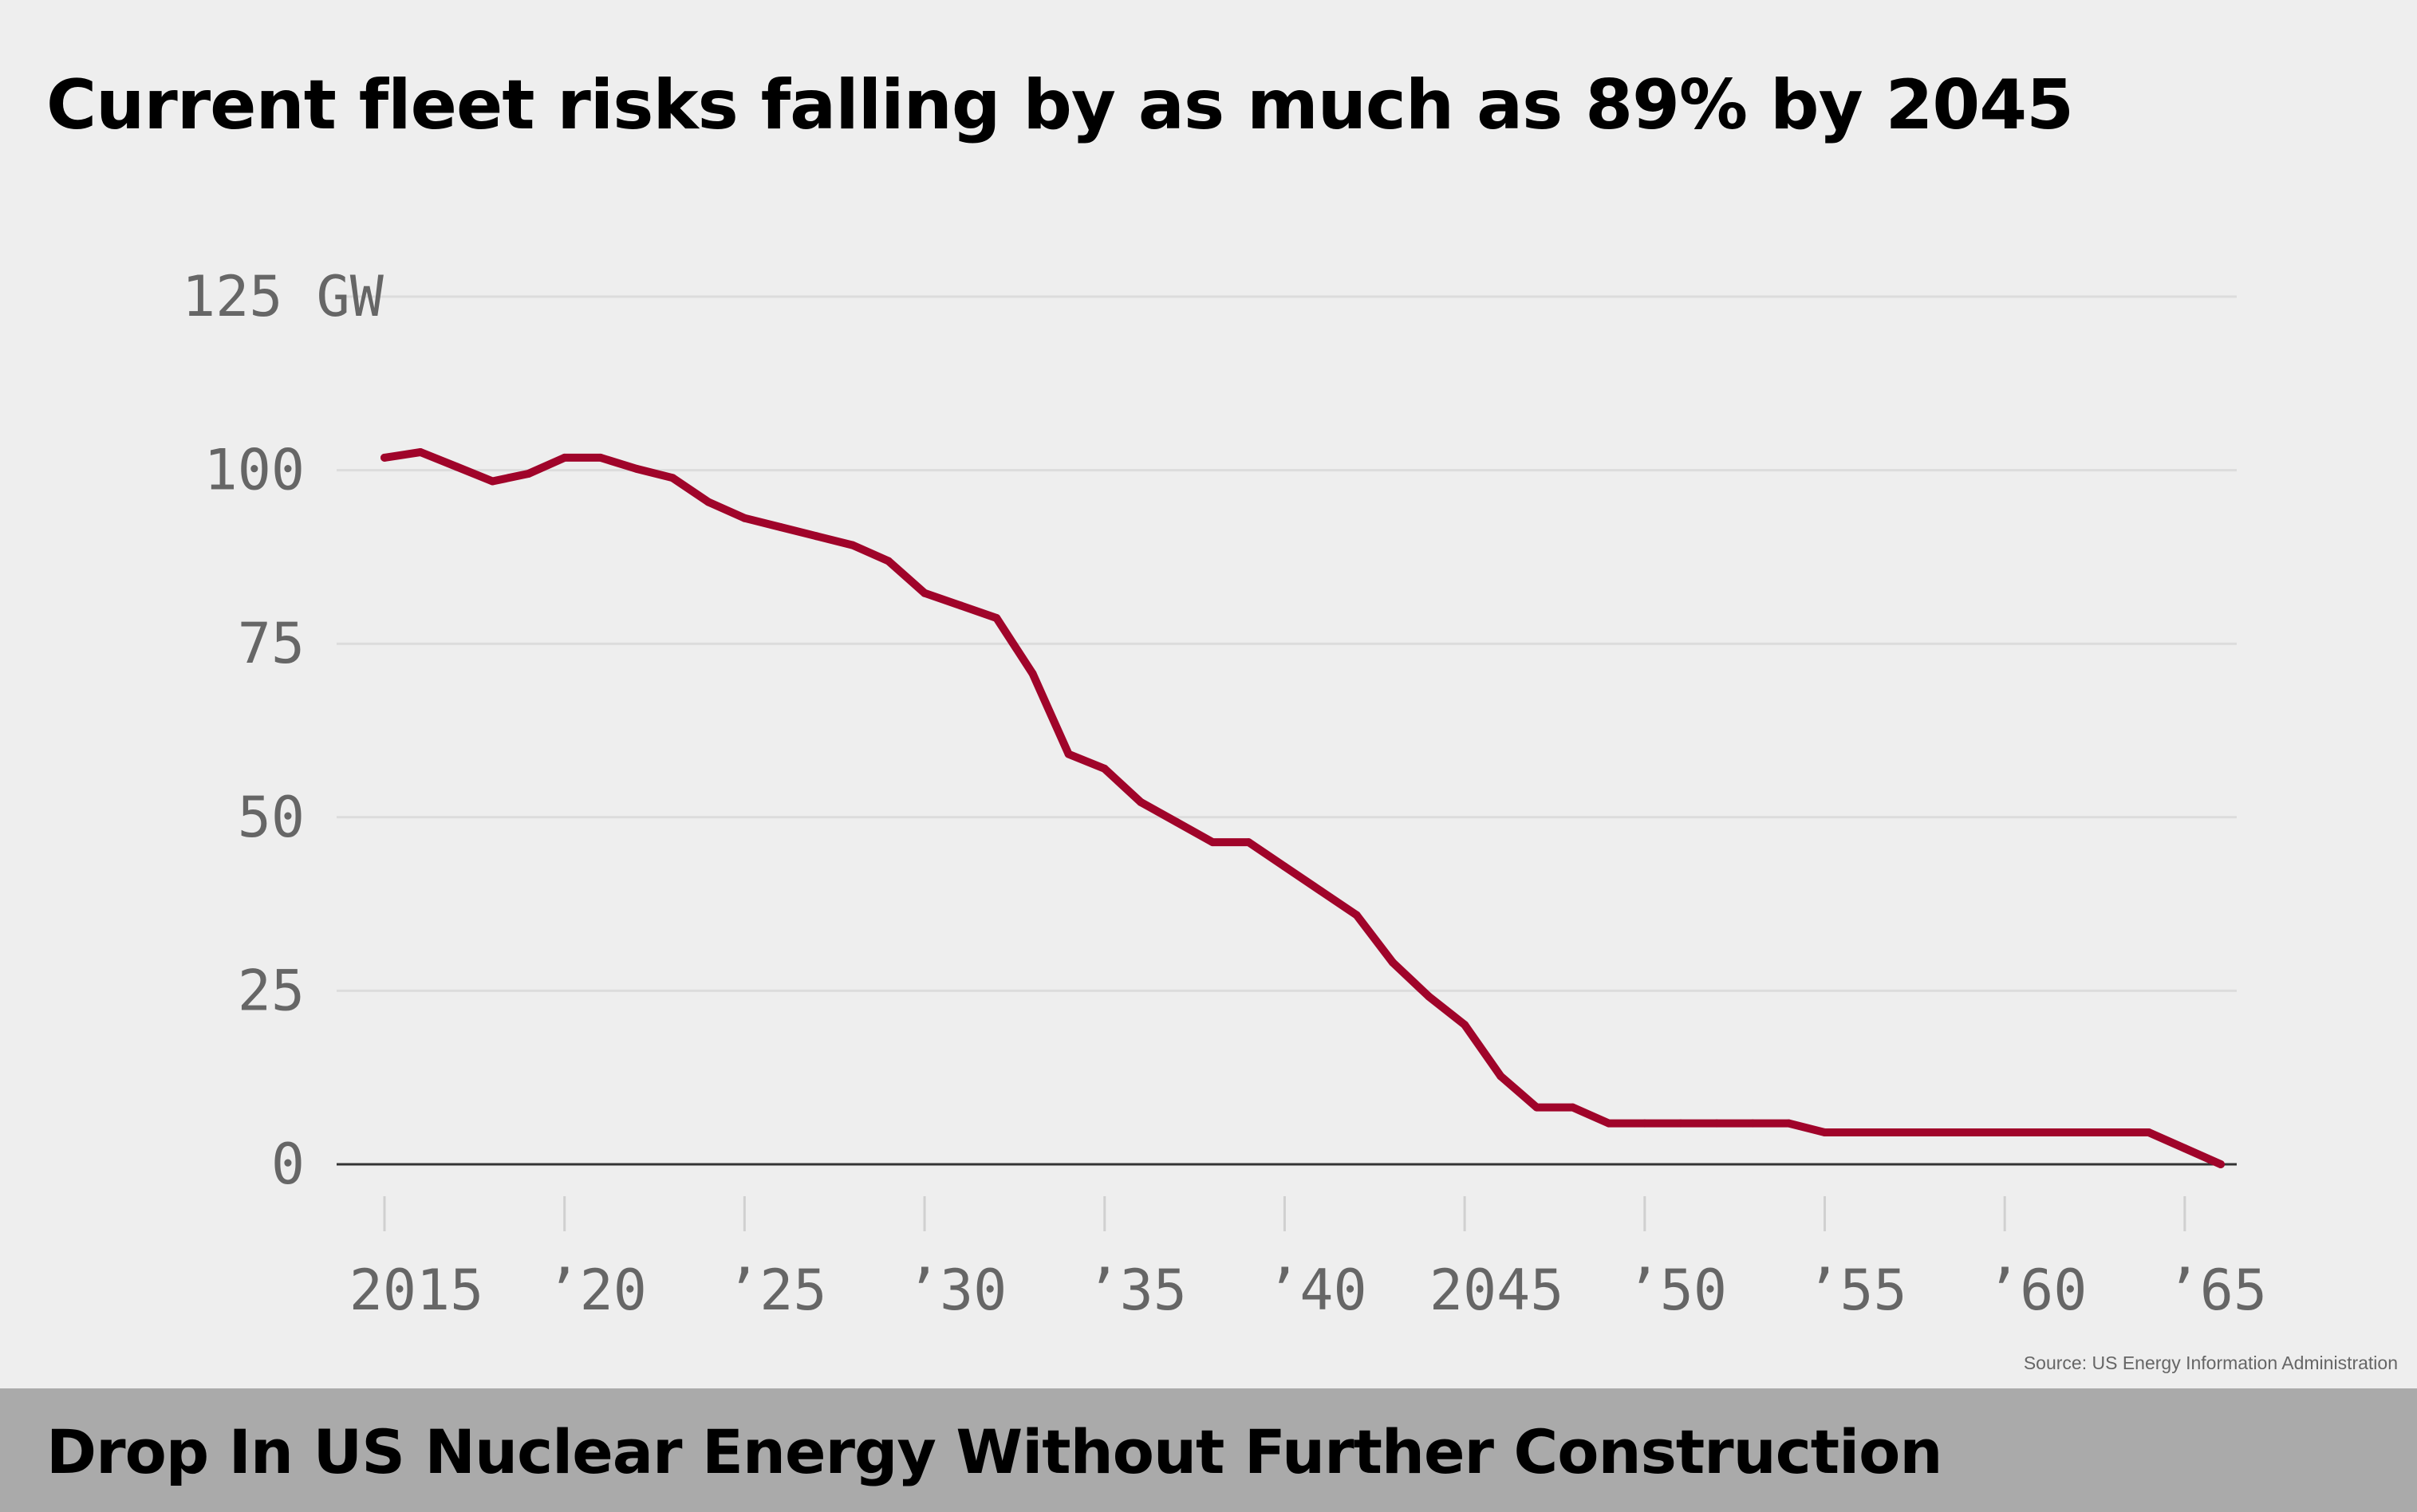 This screenshot has width=2417, height=1512. Describe the element at coordinates (416, 1290) in the screenshot. I see `x-tick-label: 2015` at that location.